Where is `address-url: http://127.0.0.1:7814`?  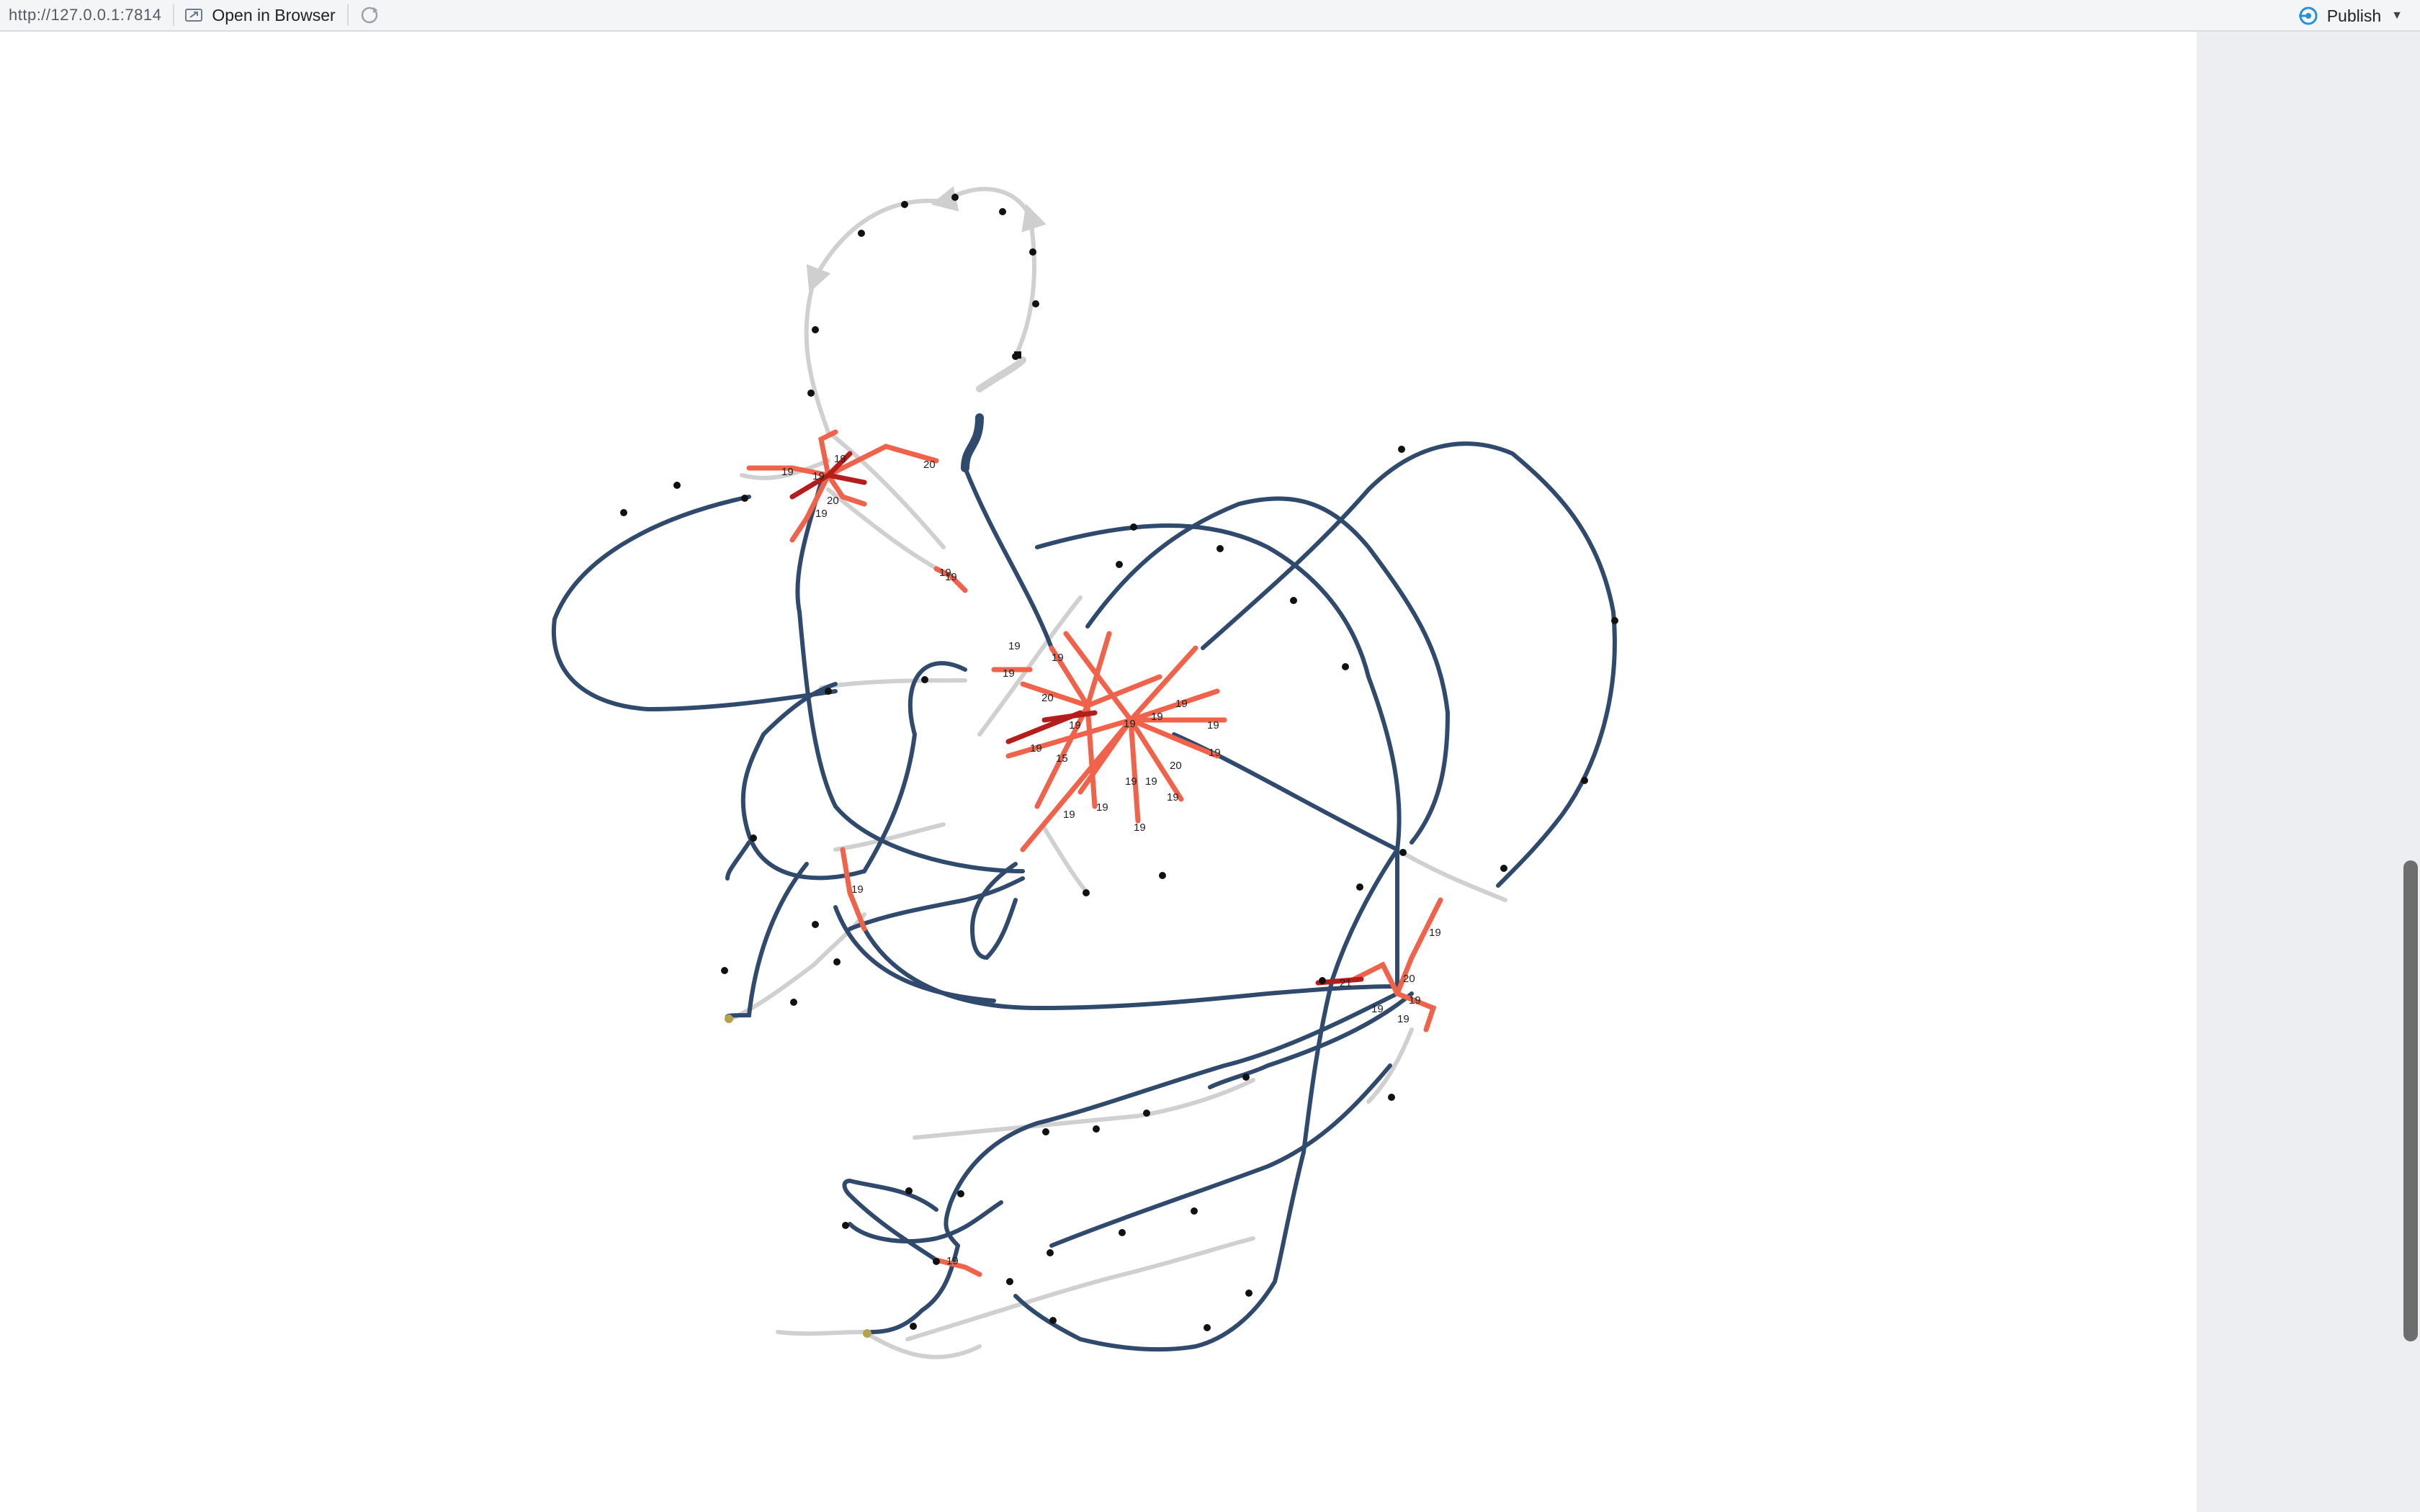
address-url: http://127.0.0.1:7814 is located at coordinates (85, 15).